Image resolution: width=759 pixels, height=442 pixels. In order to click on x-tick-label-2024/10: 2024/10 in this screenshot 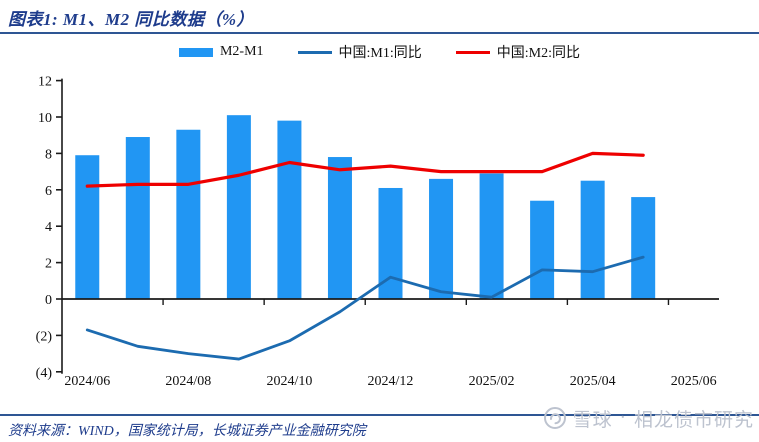, I will do `click(289, 381)`.